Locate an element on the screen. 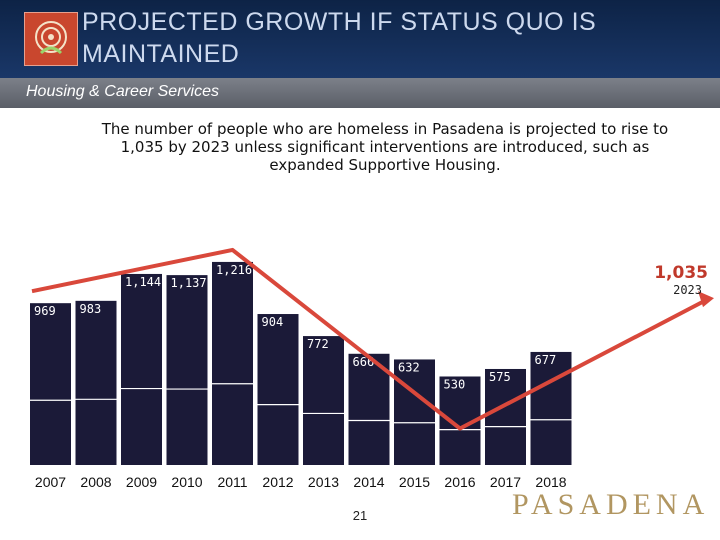 The image size is (720, 540). trend-arrow-head is located at coordinates (706, 299).